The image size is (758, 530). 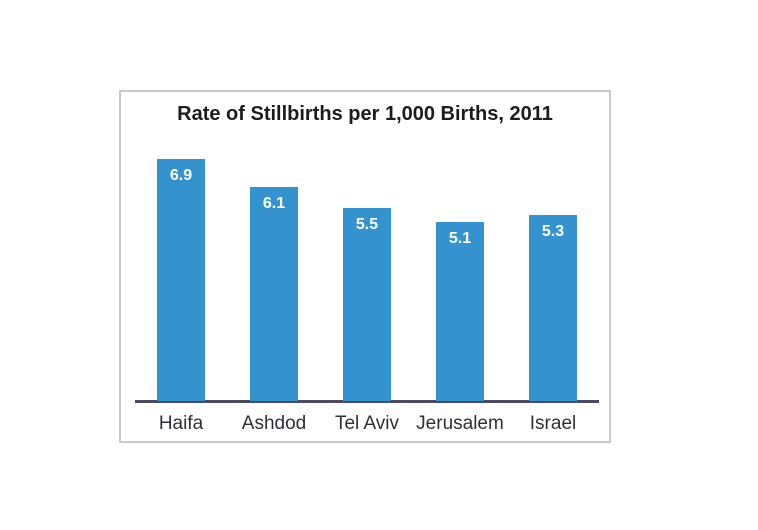 I want to click on bar-value-label: 5.3, so click(x=553, y=231).